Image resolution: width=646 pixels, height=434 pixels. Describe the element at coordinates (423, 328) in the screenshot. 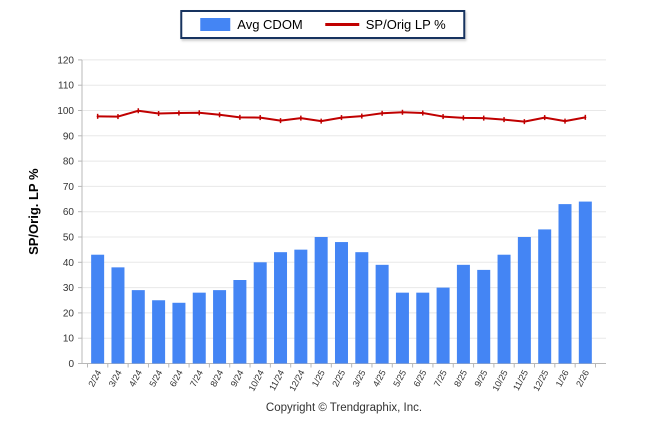

I see `bar-6/25` at that location.